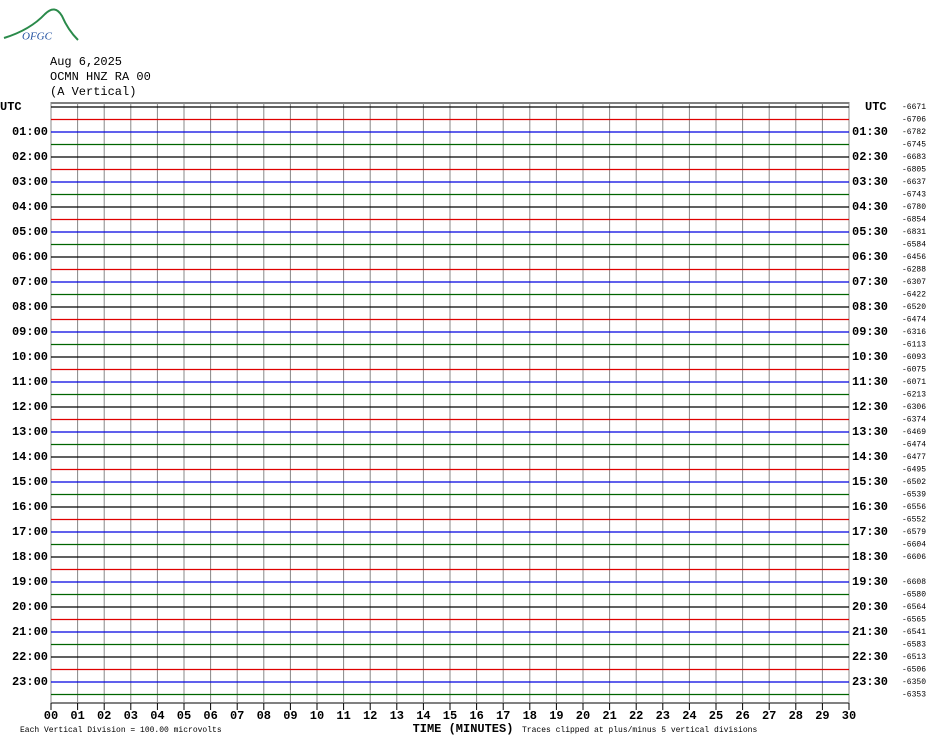  Describe the element at coordinates (870, 232) in the screenshot. I see `row-label-right: 05:30` at that location.